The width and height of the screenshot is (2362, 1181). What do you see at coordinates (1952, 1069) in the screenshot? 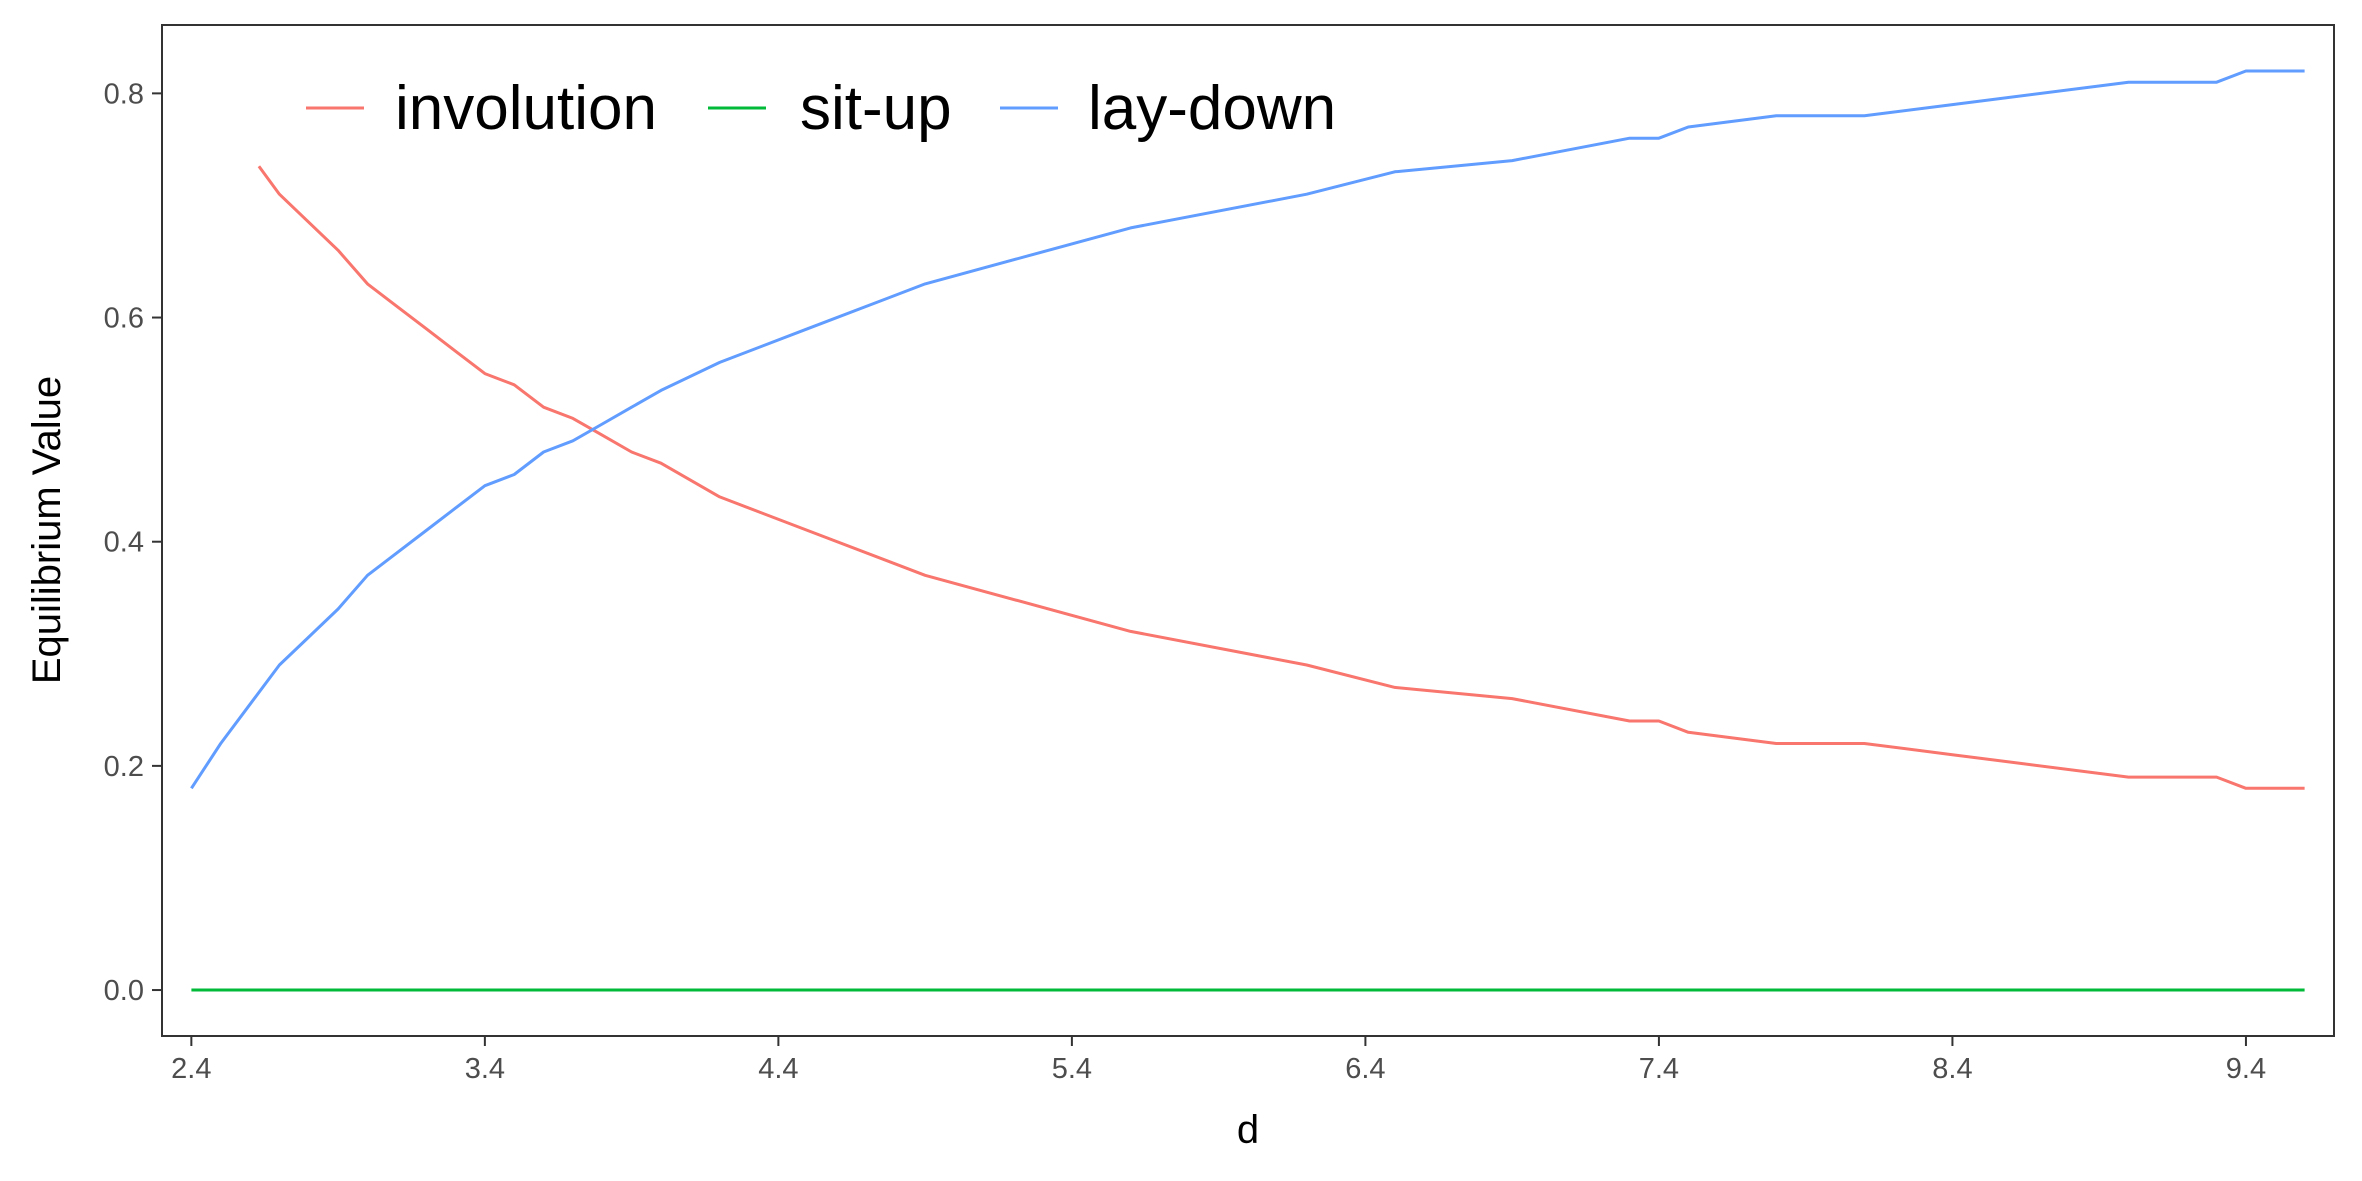
I see `x-tick-label: 8.4` at bounding box center [1952, 1069].